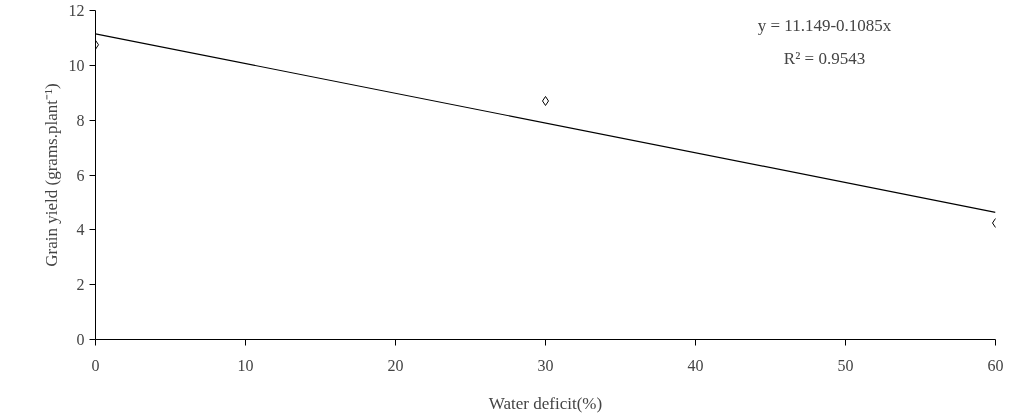 This screenshot has width=1023, height=420. Describe the element at coordinates (95, 365) in the screenshot. I see `x-tick-label: 0` at that location.